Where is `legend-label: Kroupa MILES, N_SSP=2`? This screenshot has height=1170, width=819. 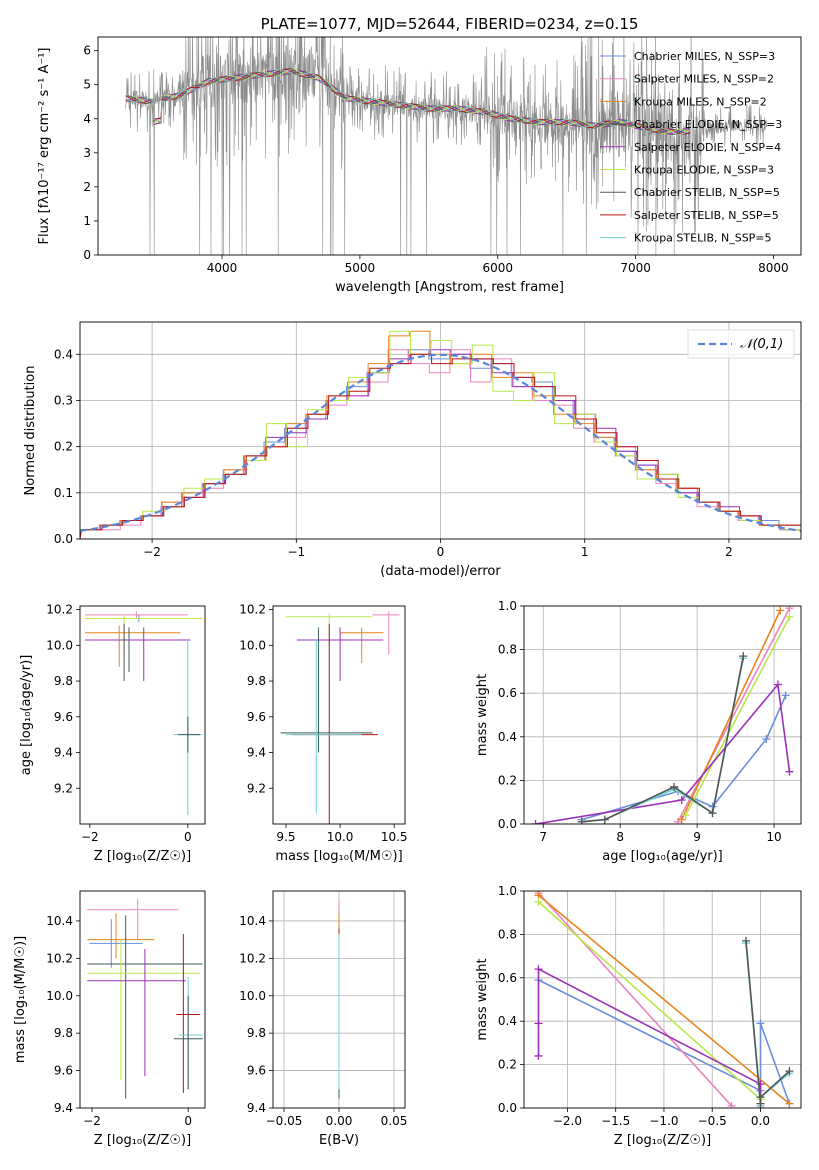 legend-label: Kroupa MILES, N_SSP=2 is located at coordinates (700, 101).